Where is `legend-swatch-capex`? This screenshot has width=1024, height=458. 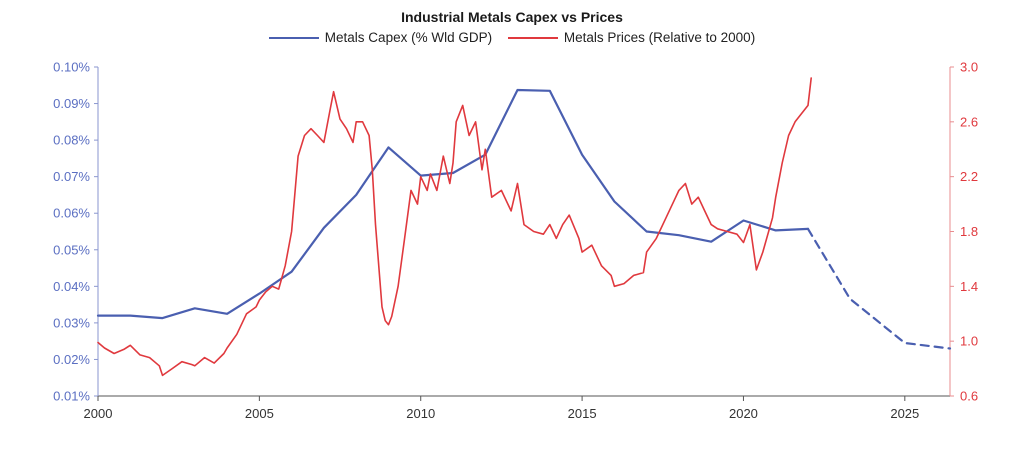 legend-swatch-capex is located at coordinates (293, 38).